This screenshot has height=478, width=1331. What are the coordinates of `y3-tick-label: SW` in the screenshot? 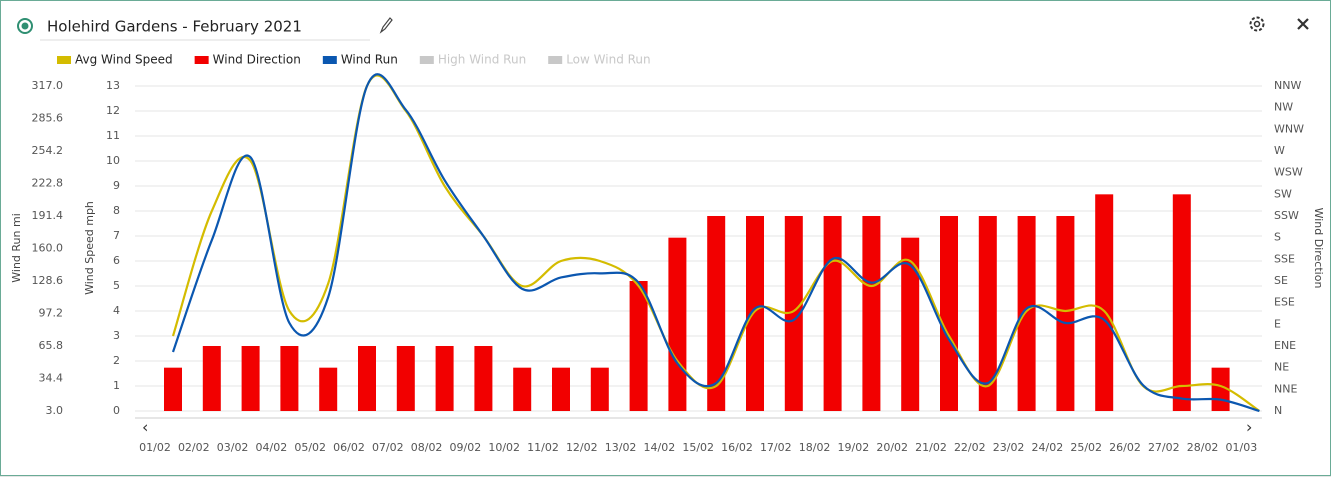 It's located at (1283, 193).